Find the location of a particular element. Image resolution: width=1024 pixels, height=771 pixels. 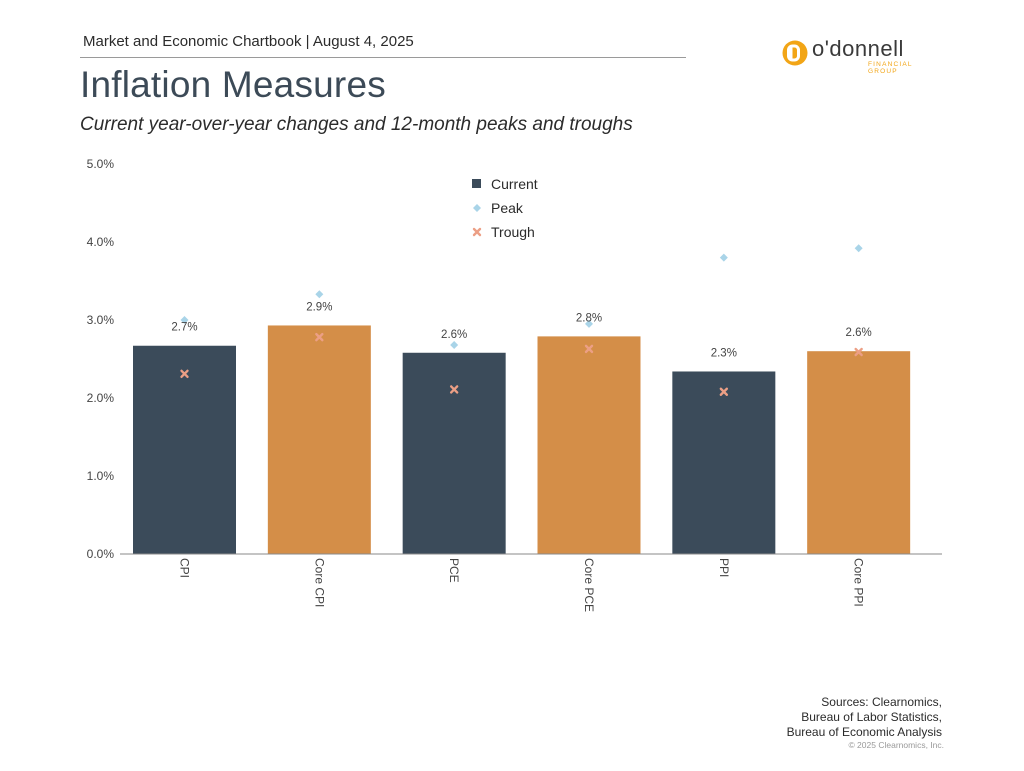

copyright-note: © 2025 Clearnomics, Inc. is located at coordinates (896, 745).